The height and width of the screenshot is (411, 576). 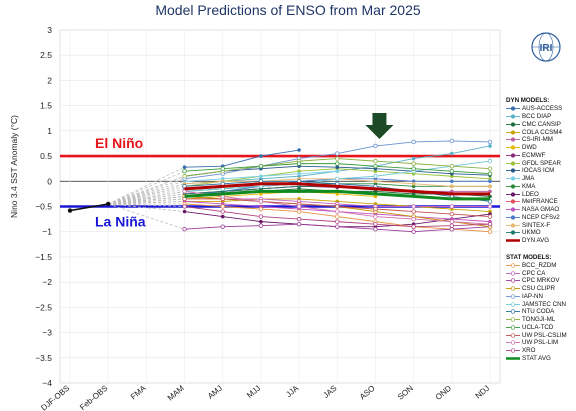 What do you see at coordinates (541, 148) in the screenshot?
I see `legend-item-dwd: DWD` at bounding box center [541, 148].